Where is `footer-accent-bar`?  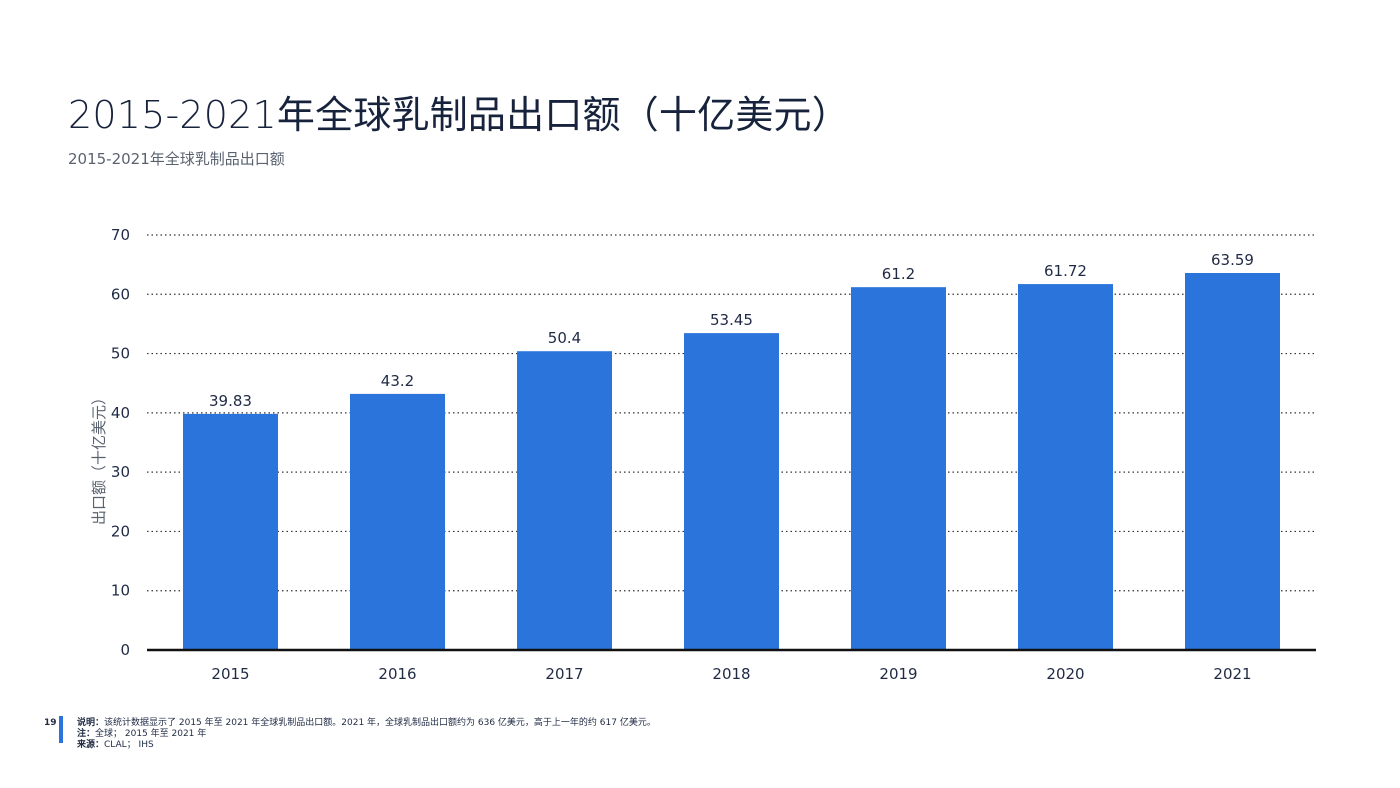 footer-accent-bar is located at coordinates (61, 729).